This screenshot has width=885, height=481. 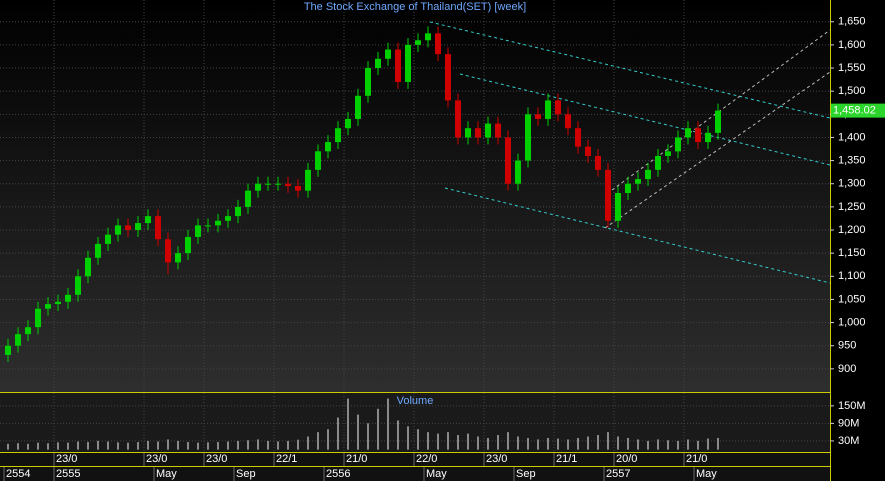 I want to click on y-tick-label: 1,600, so click(x=852, y=45).